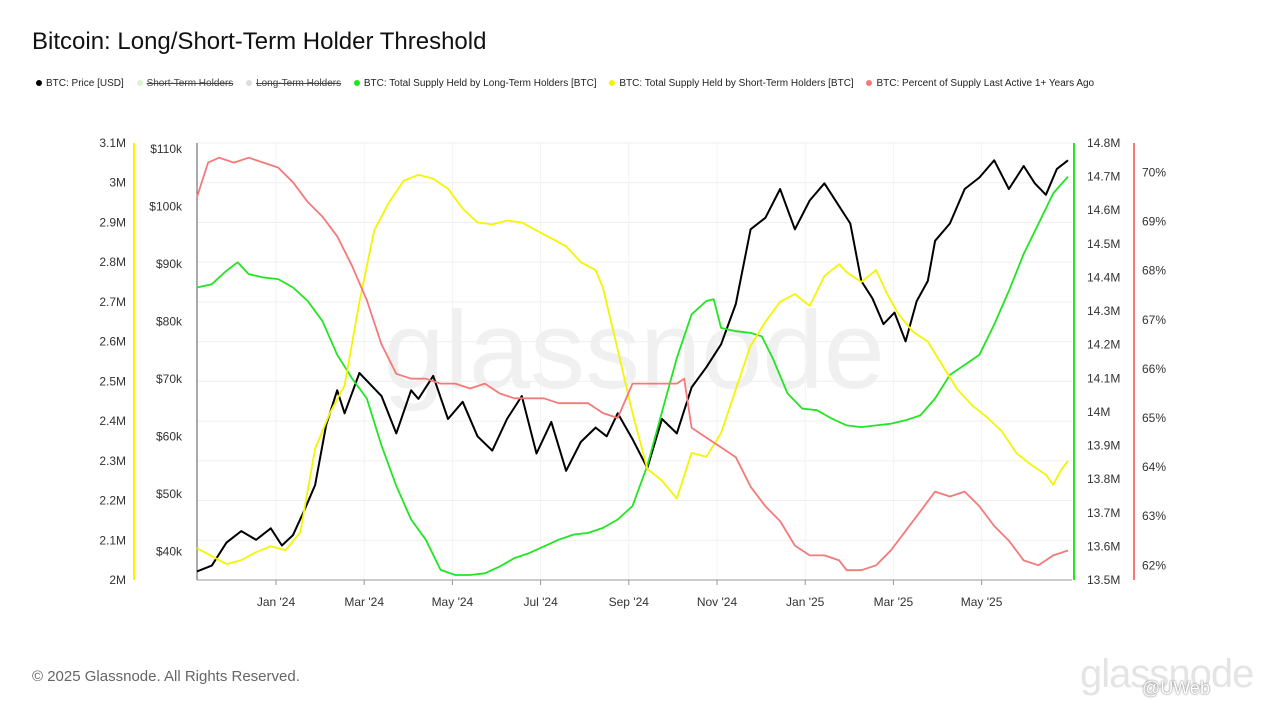  Describe the element at coordinates (1154, 565) in the screenshot. I see `y-tick-label-pct: 62%` at that location.